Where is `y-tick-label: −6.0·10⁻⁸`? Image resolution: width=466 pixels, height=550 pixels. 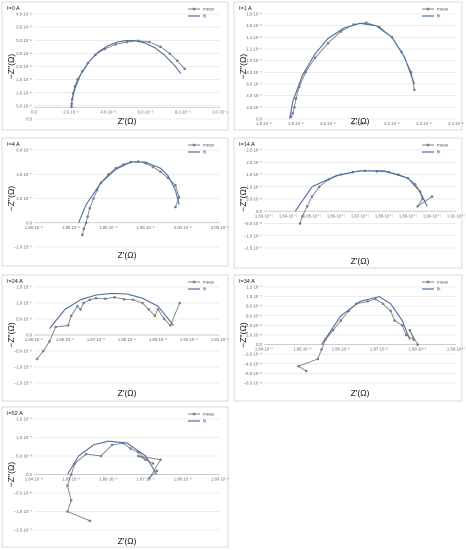 y-tick-label: −6.0·10⁻⁸ is located at coordinates (253, 373).